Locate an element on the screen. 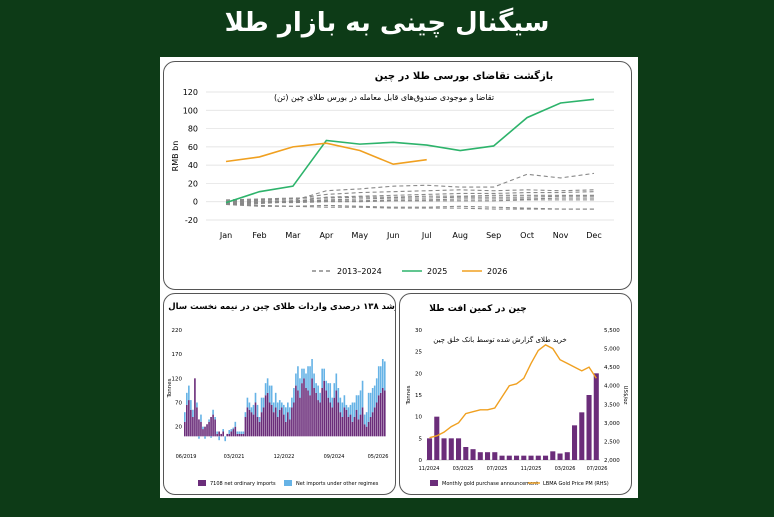 This screenshot has width=774, height=517. x-tick-label: 03/2025 is located at coordinates (463, 469).